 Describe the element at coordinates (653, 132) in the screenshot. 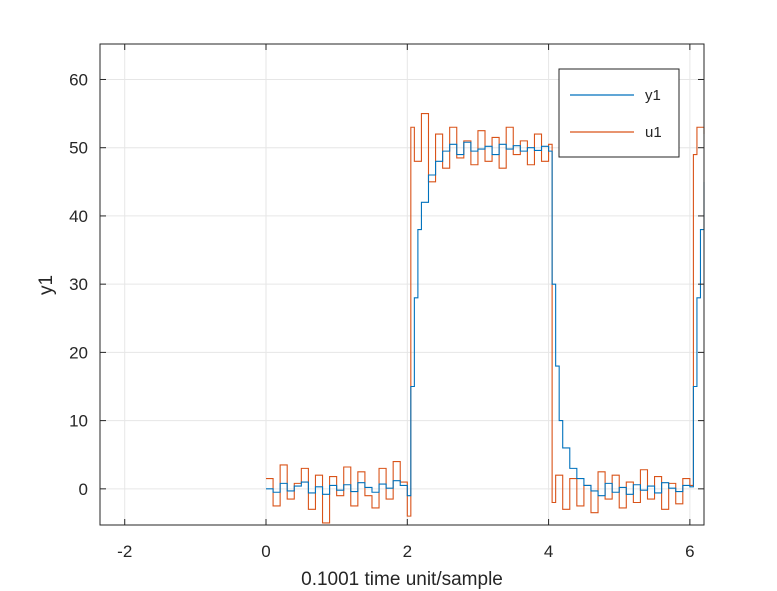

I see `legend-label-u1: u1` at that location.